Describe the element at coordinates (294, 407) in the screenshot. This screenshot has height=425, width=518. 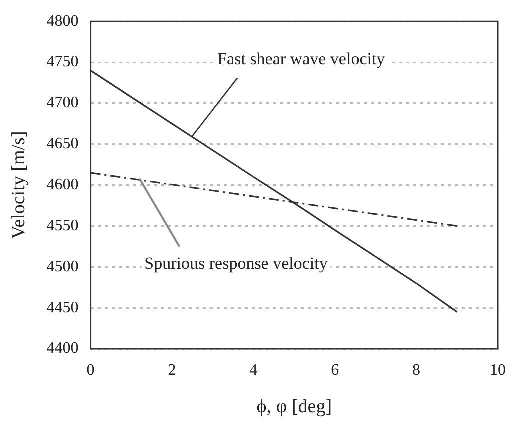
I see `x-axis-title: ϕ, φ [deg]` at that location.